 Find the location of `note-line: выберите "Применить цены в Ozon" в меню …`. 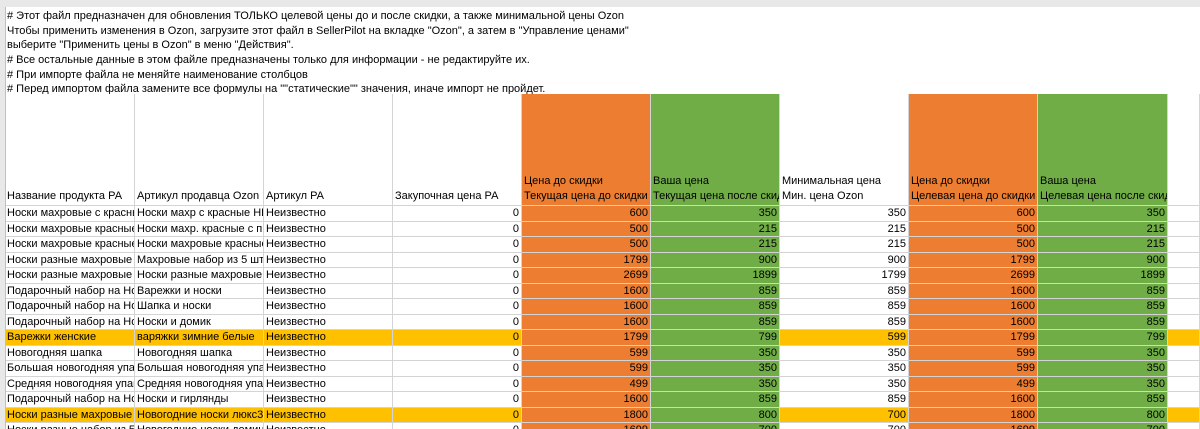

note-line: выберите "Применить цены в Ozon" в меню … is located at coordinates (150, 45).